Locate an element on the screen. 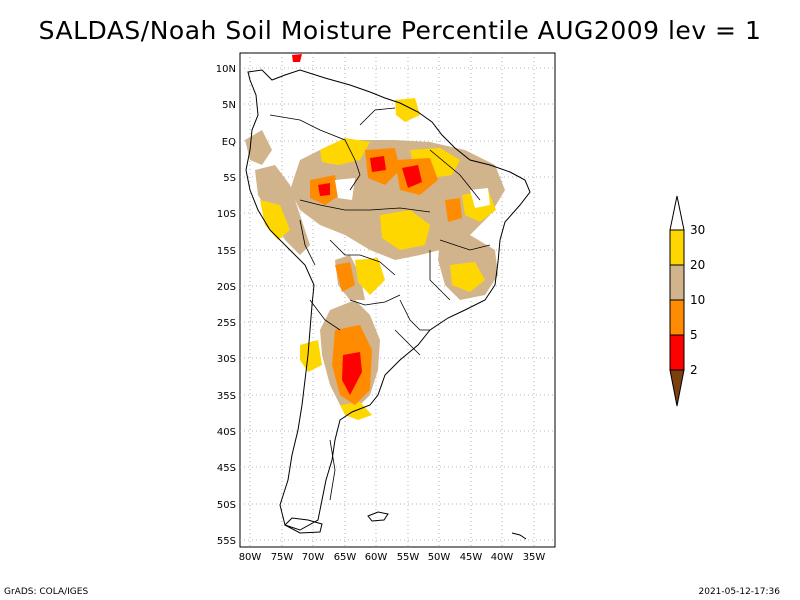 This screenshot has width=800, height=600. lat-label: 35S is located at coordinates (226, 396).